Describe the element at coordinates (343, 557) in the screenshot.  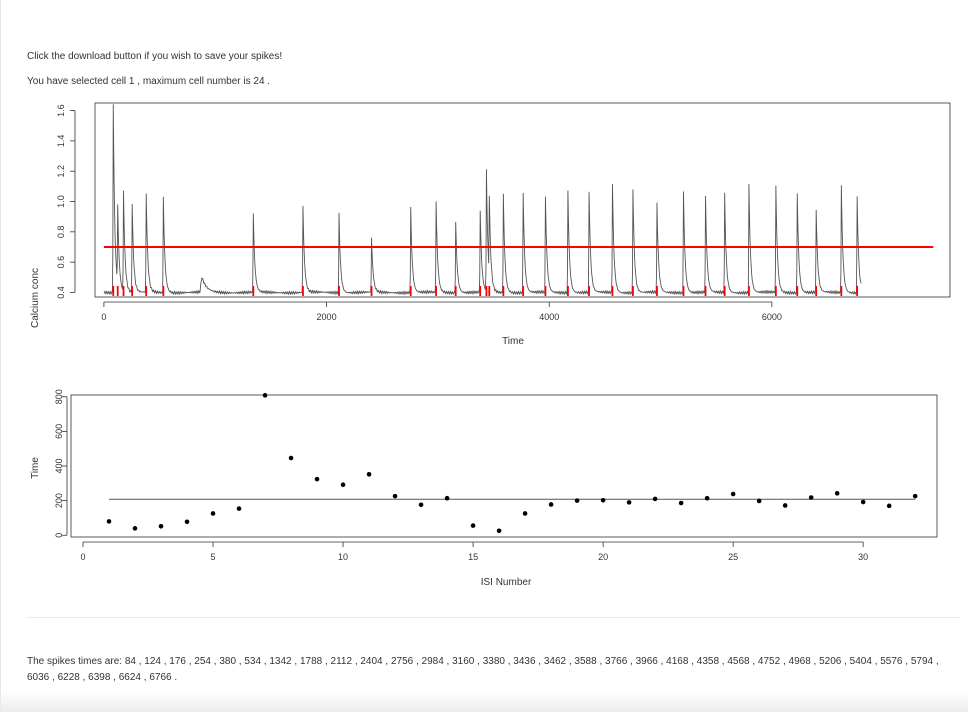
I see `isi-x-tick-label: 10` at that location.